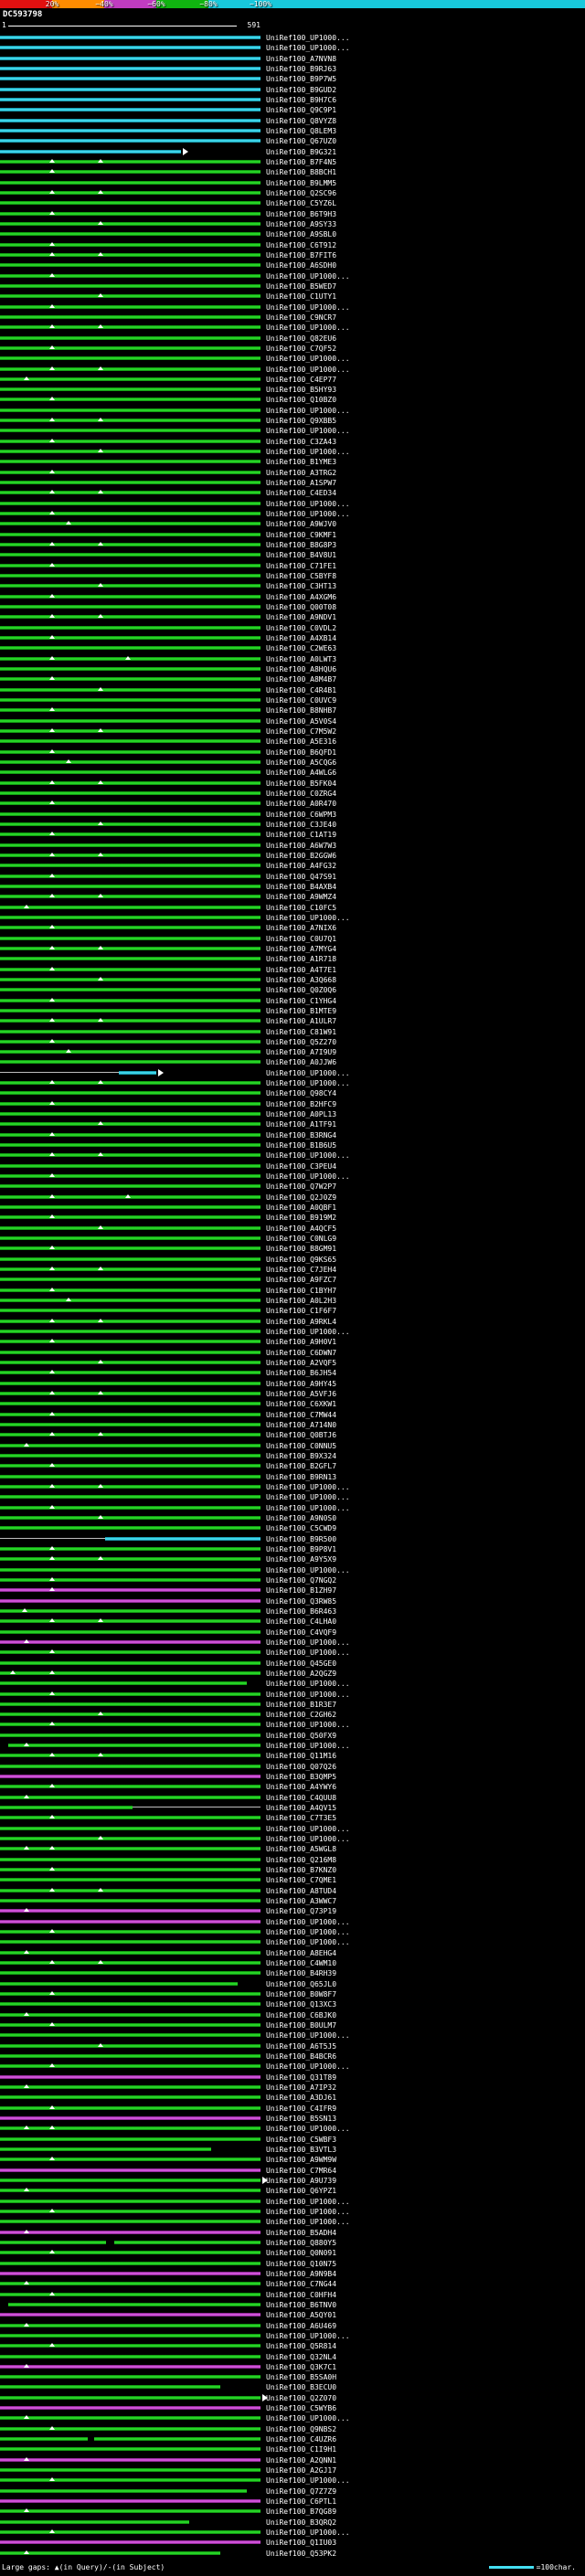 The image size is (585, 2576). I want to click on hit-row: UniRef100_Q8LEM3, so click(293, 131).